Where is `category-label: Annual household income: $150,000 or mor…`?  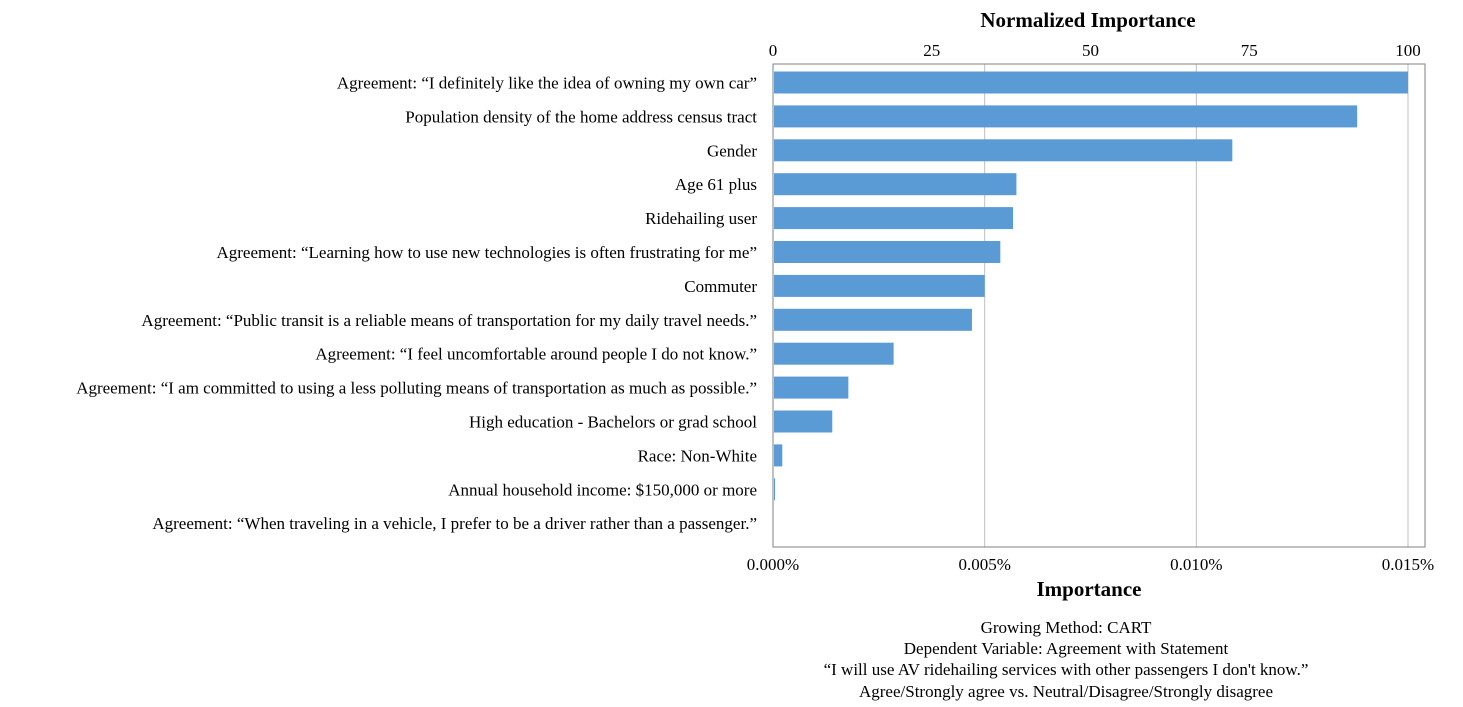
category-label: Annual household income: $150,000 or mor… is located at coordinates (602, 489).